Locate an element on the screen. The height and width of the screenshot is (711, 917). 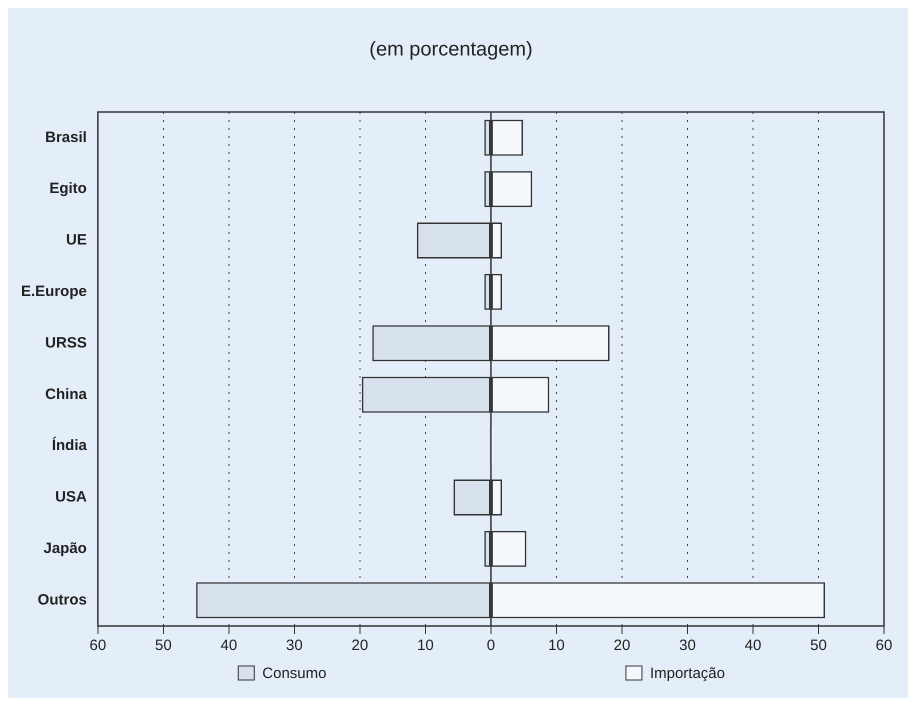
y-tick-label: Egito is located at coordinates (68, 189).